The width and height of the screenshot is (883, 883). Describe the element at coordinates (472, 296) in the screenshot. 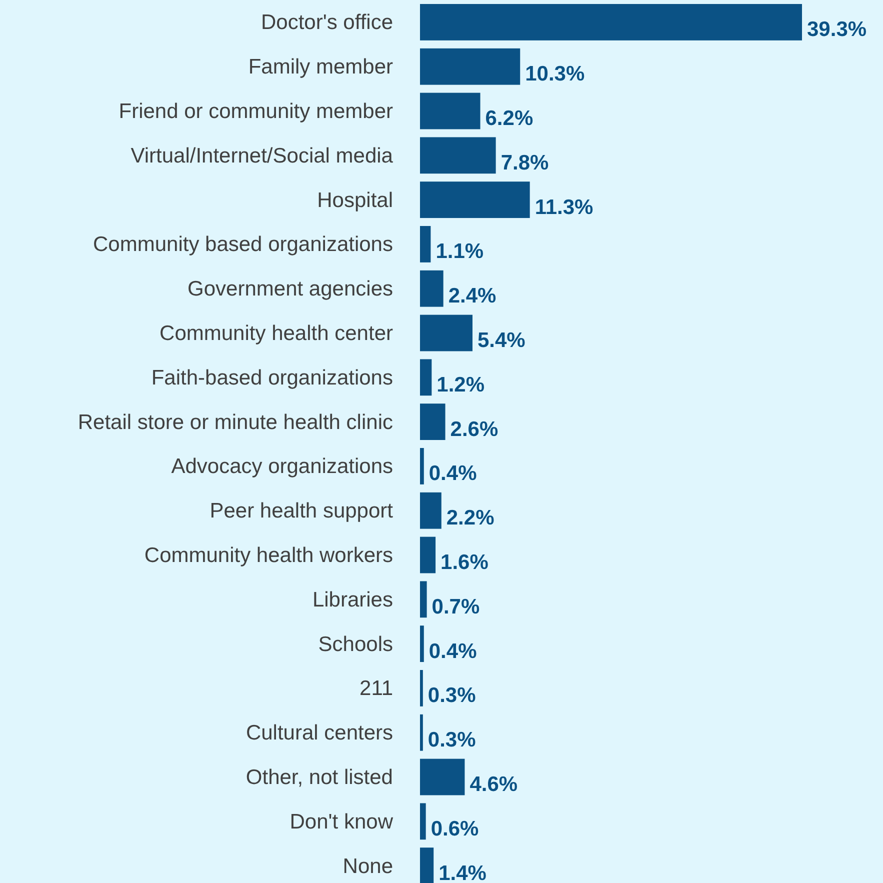

I see `data-label: 2.4%` at that location.